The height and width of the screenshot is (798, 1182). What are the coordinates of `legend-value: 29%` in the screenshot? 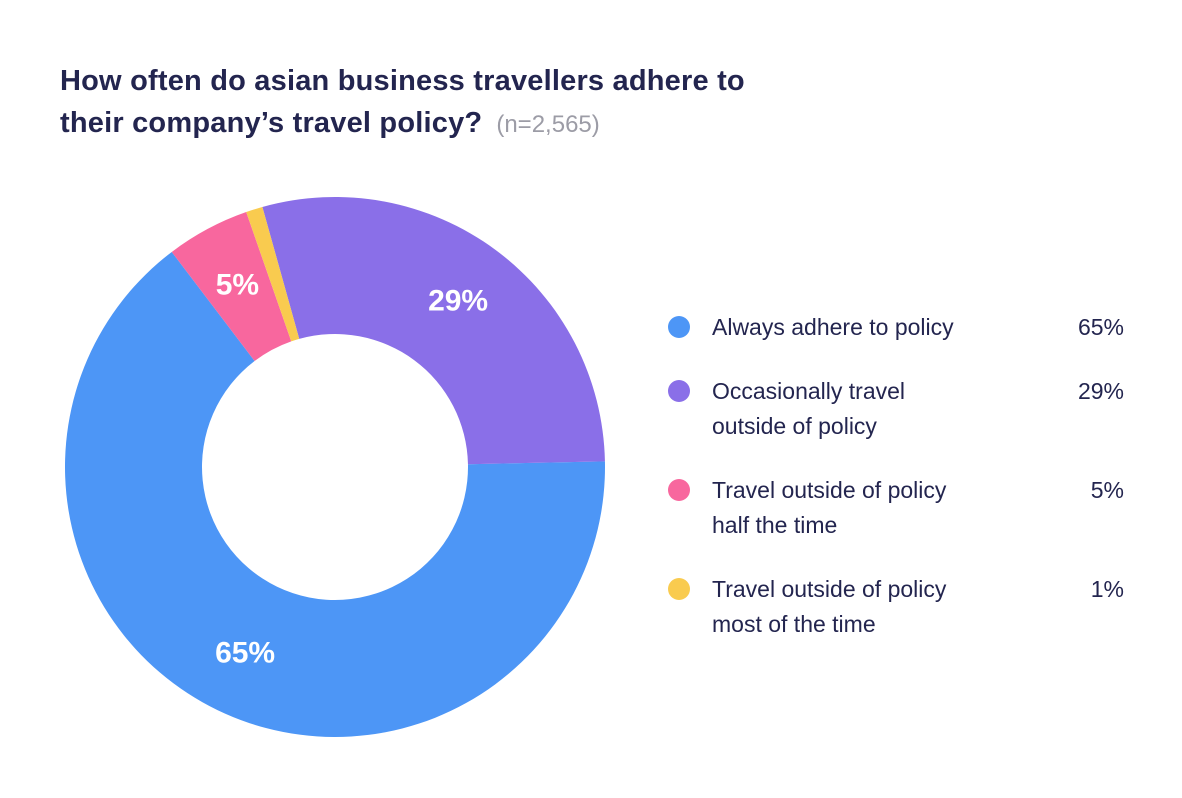 It's located at (1100, 391).